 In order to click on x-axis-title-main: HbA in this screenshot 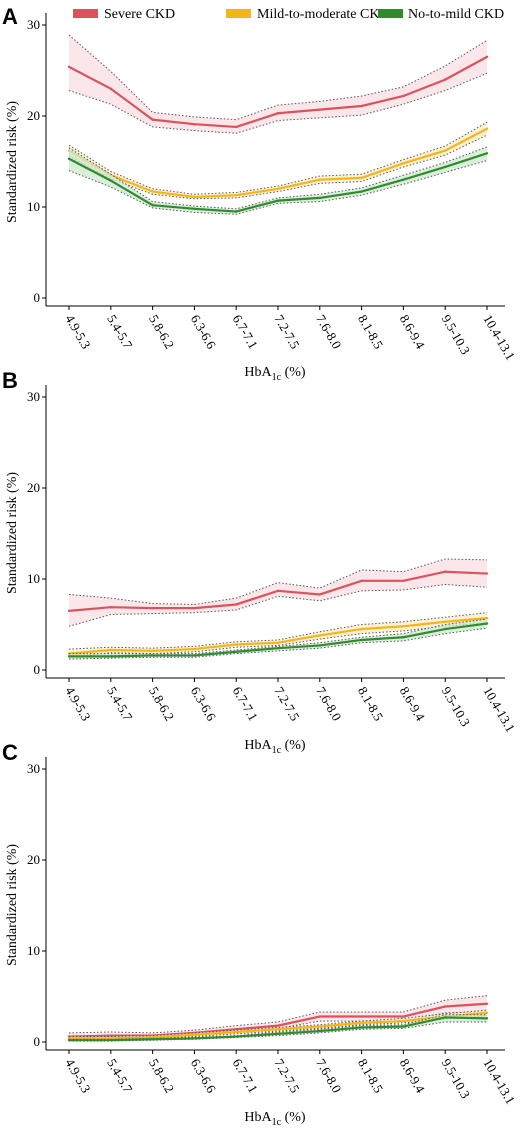, I will do `click(258, 372)`.